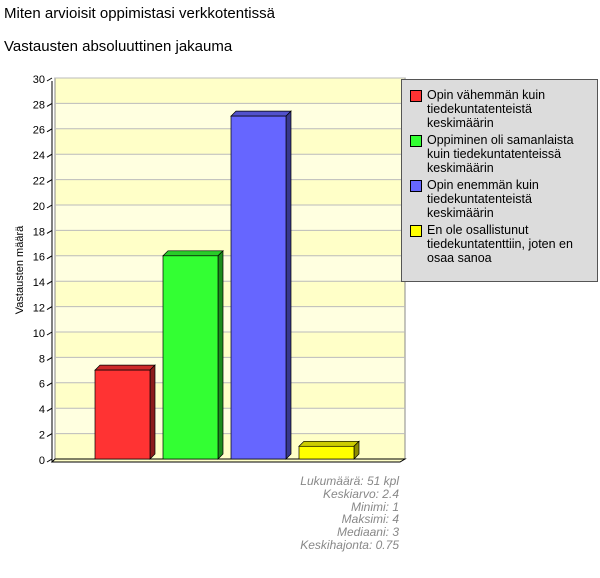 The width and height of the screenshot is (600, 578). What do you see at coordinates (39, 283) in the screenshot?
I see `y-tick-label: 14` at bounding box center [39, 283].